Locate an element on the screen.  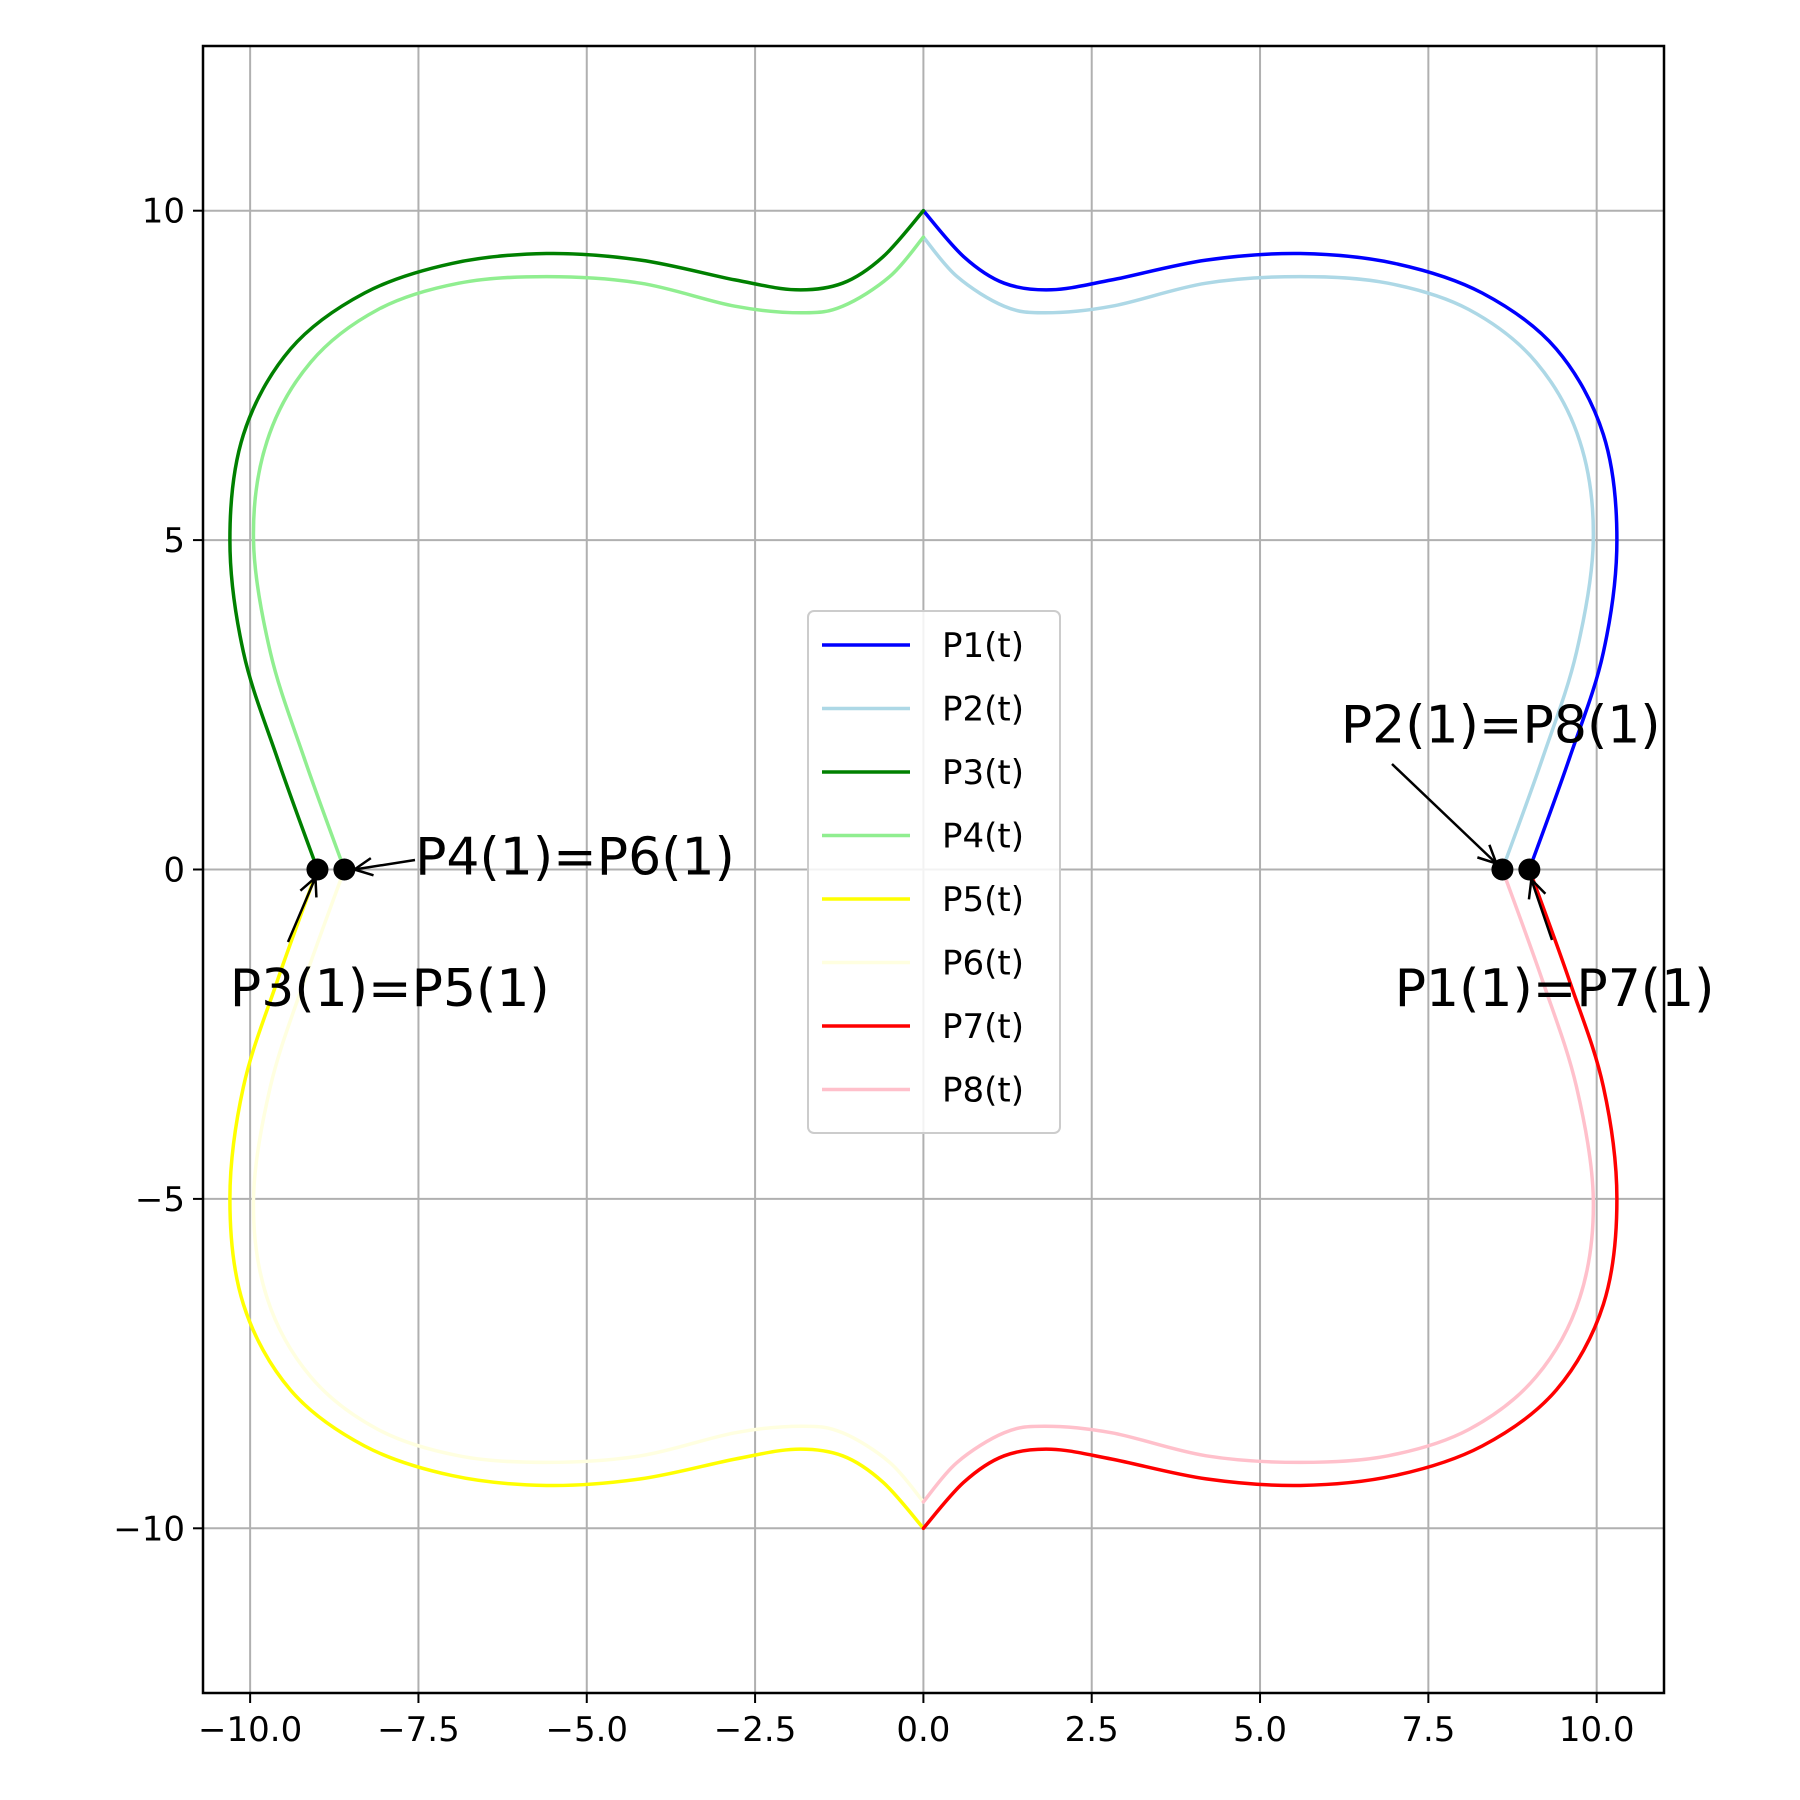
x-tick-label: −10.0 is located at coordinates (250, 1730).